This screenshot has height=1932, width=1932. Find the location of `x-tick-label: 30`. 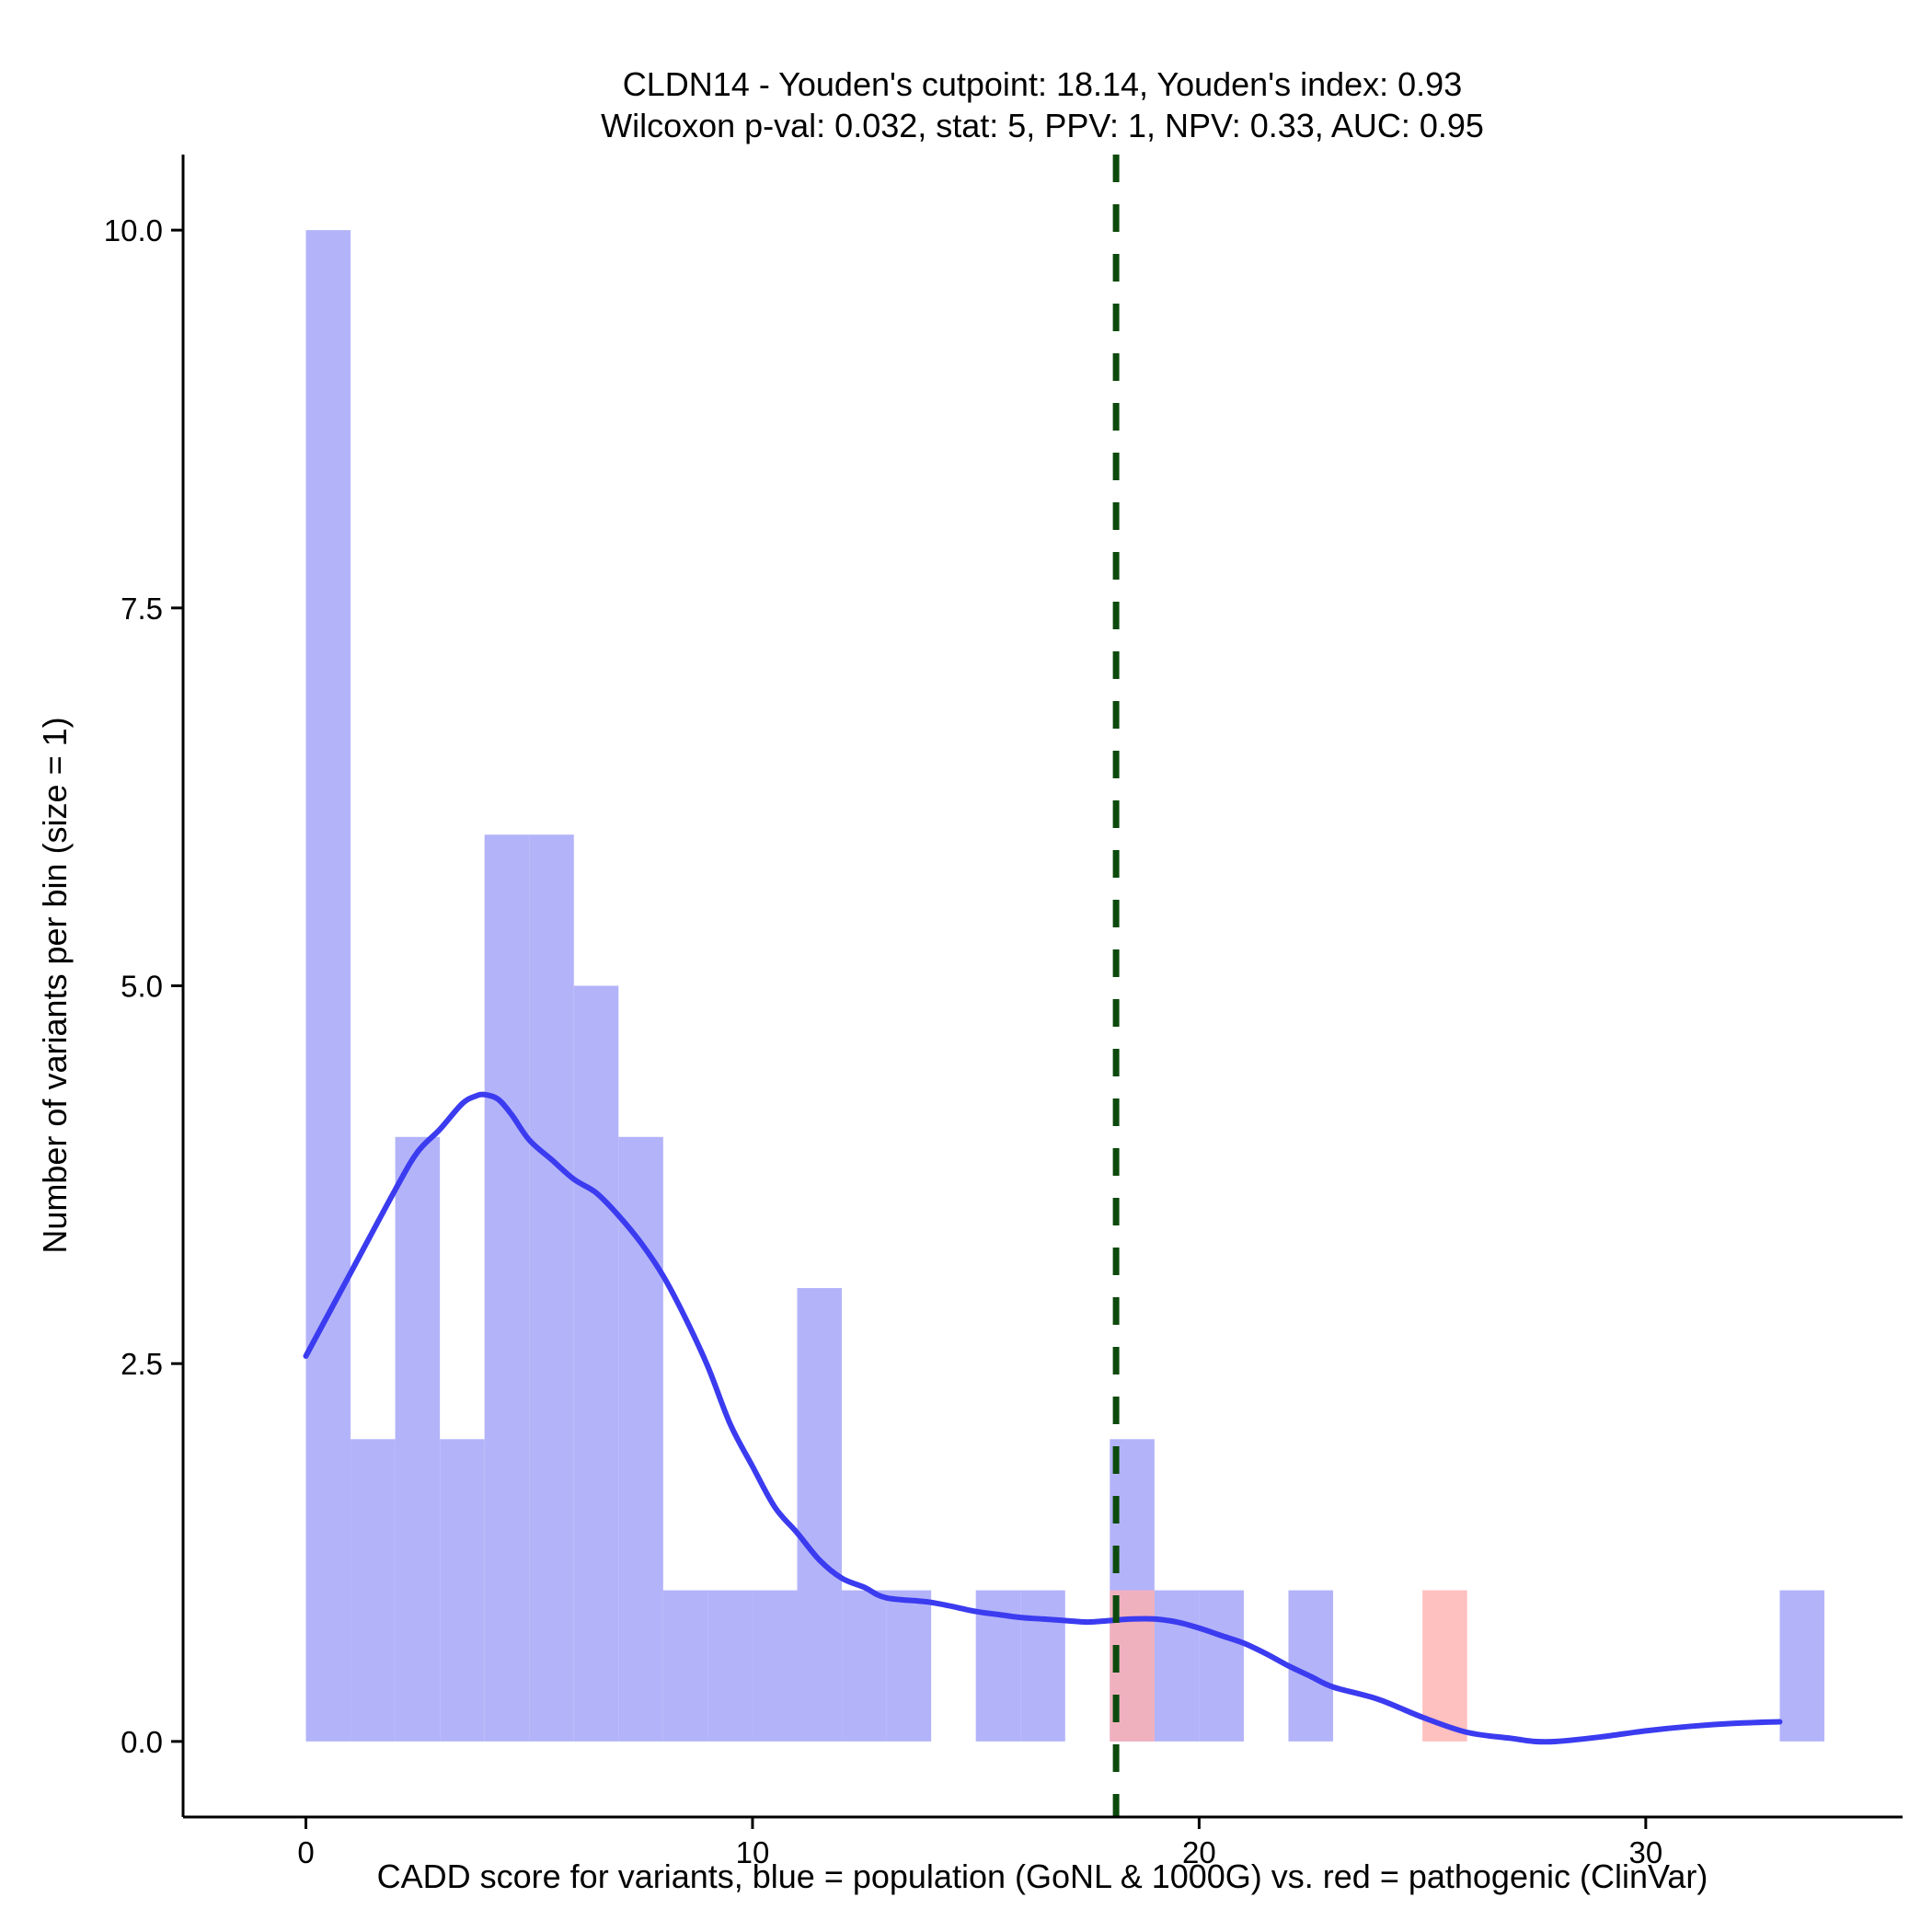

x-tick-label: 30 is located at coordinates (1646, 1852).